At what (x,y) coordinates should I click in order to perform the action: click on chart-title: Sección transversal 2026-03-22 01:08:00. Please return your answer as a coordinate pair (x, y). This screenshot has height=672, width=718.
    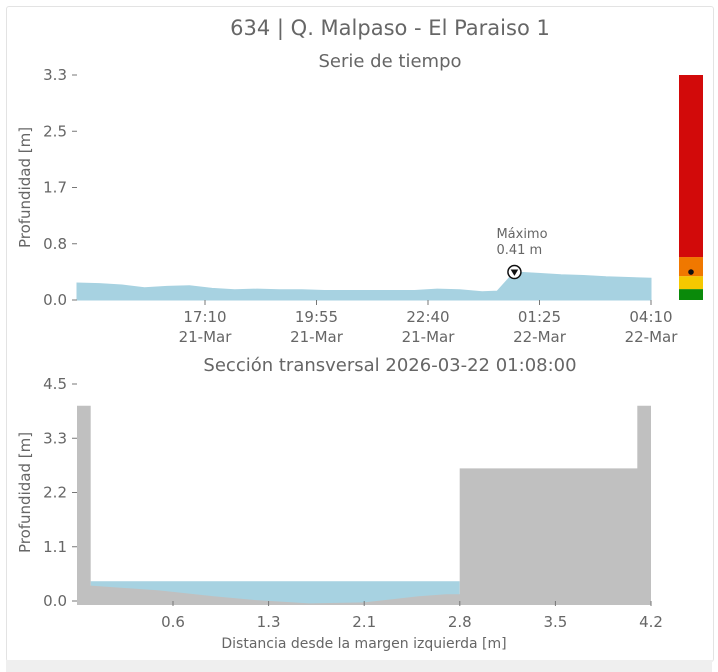
    Looking at the image, I should click on (389, 365).